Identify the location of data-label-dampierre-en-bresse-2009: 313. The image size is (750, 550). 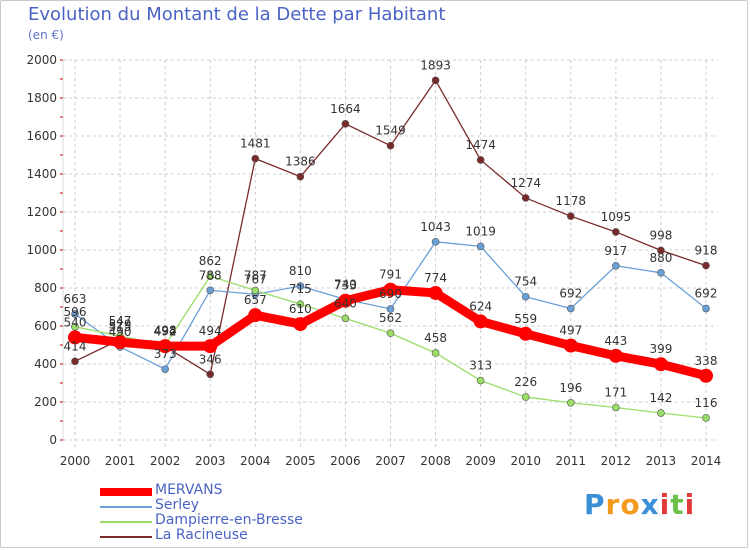
(480, 366).